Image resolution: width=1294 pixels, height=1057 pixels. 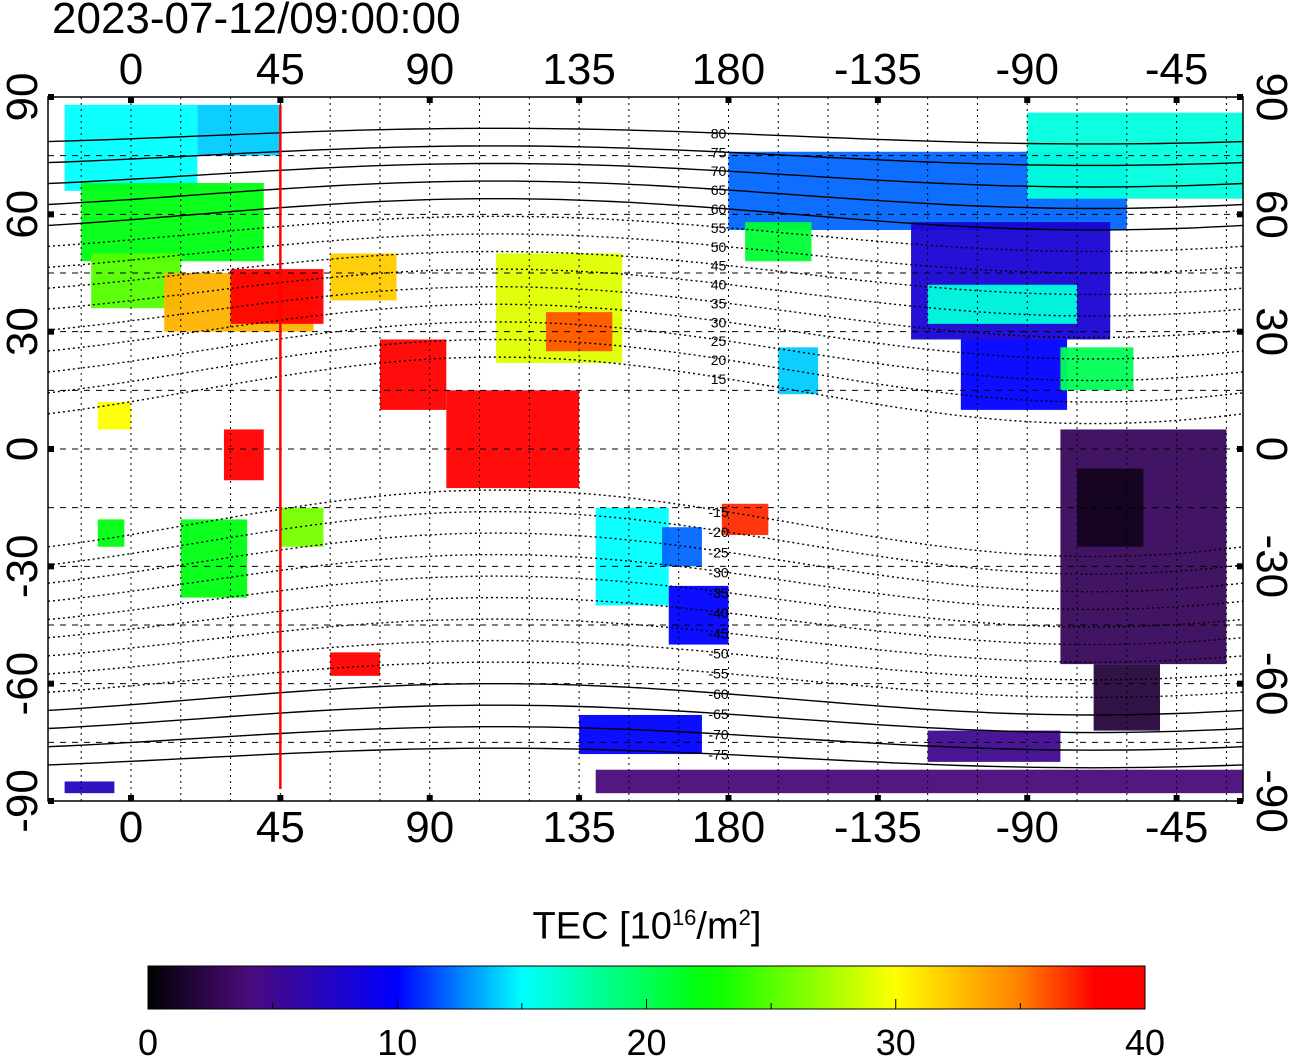 I want to click on colorbar-exponent: 16, so click(x=684, y=917).